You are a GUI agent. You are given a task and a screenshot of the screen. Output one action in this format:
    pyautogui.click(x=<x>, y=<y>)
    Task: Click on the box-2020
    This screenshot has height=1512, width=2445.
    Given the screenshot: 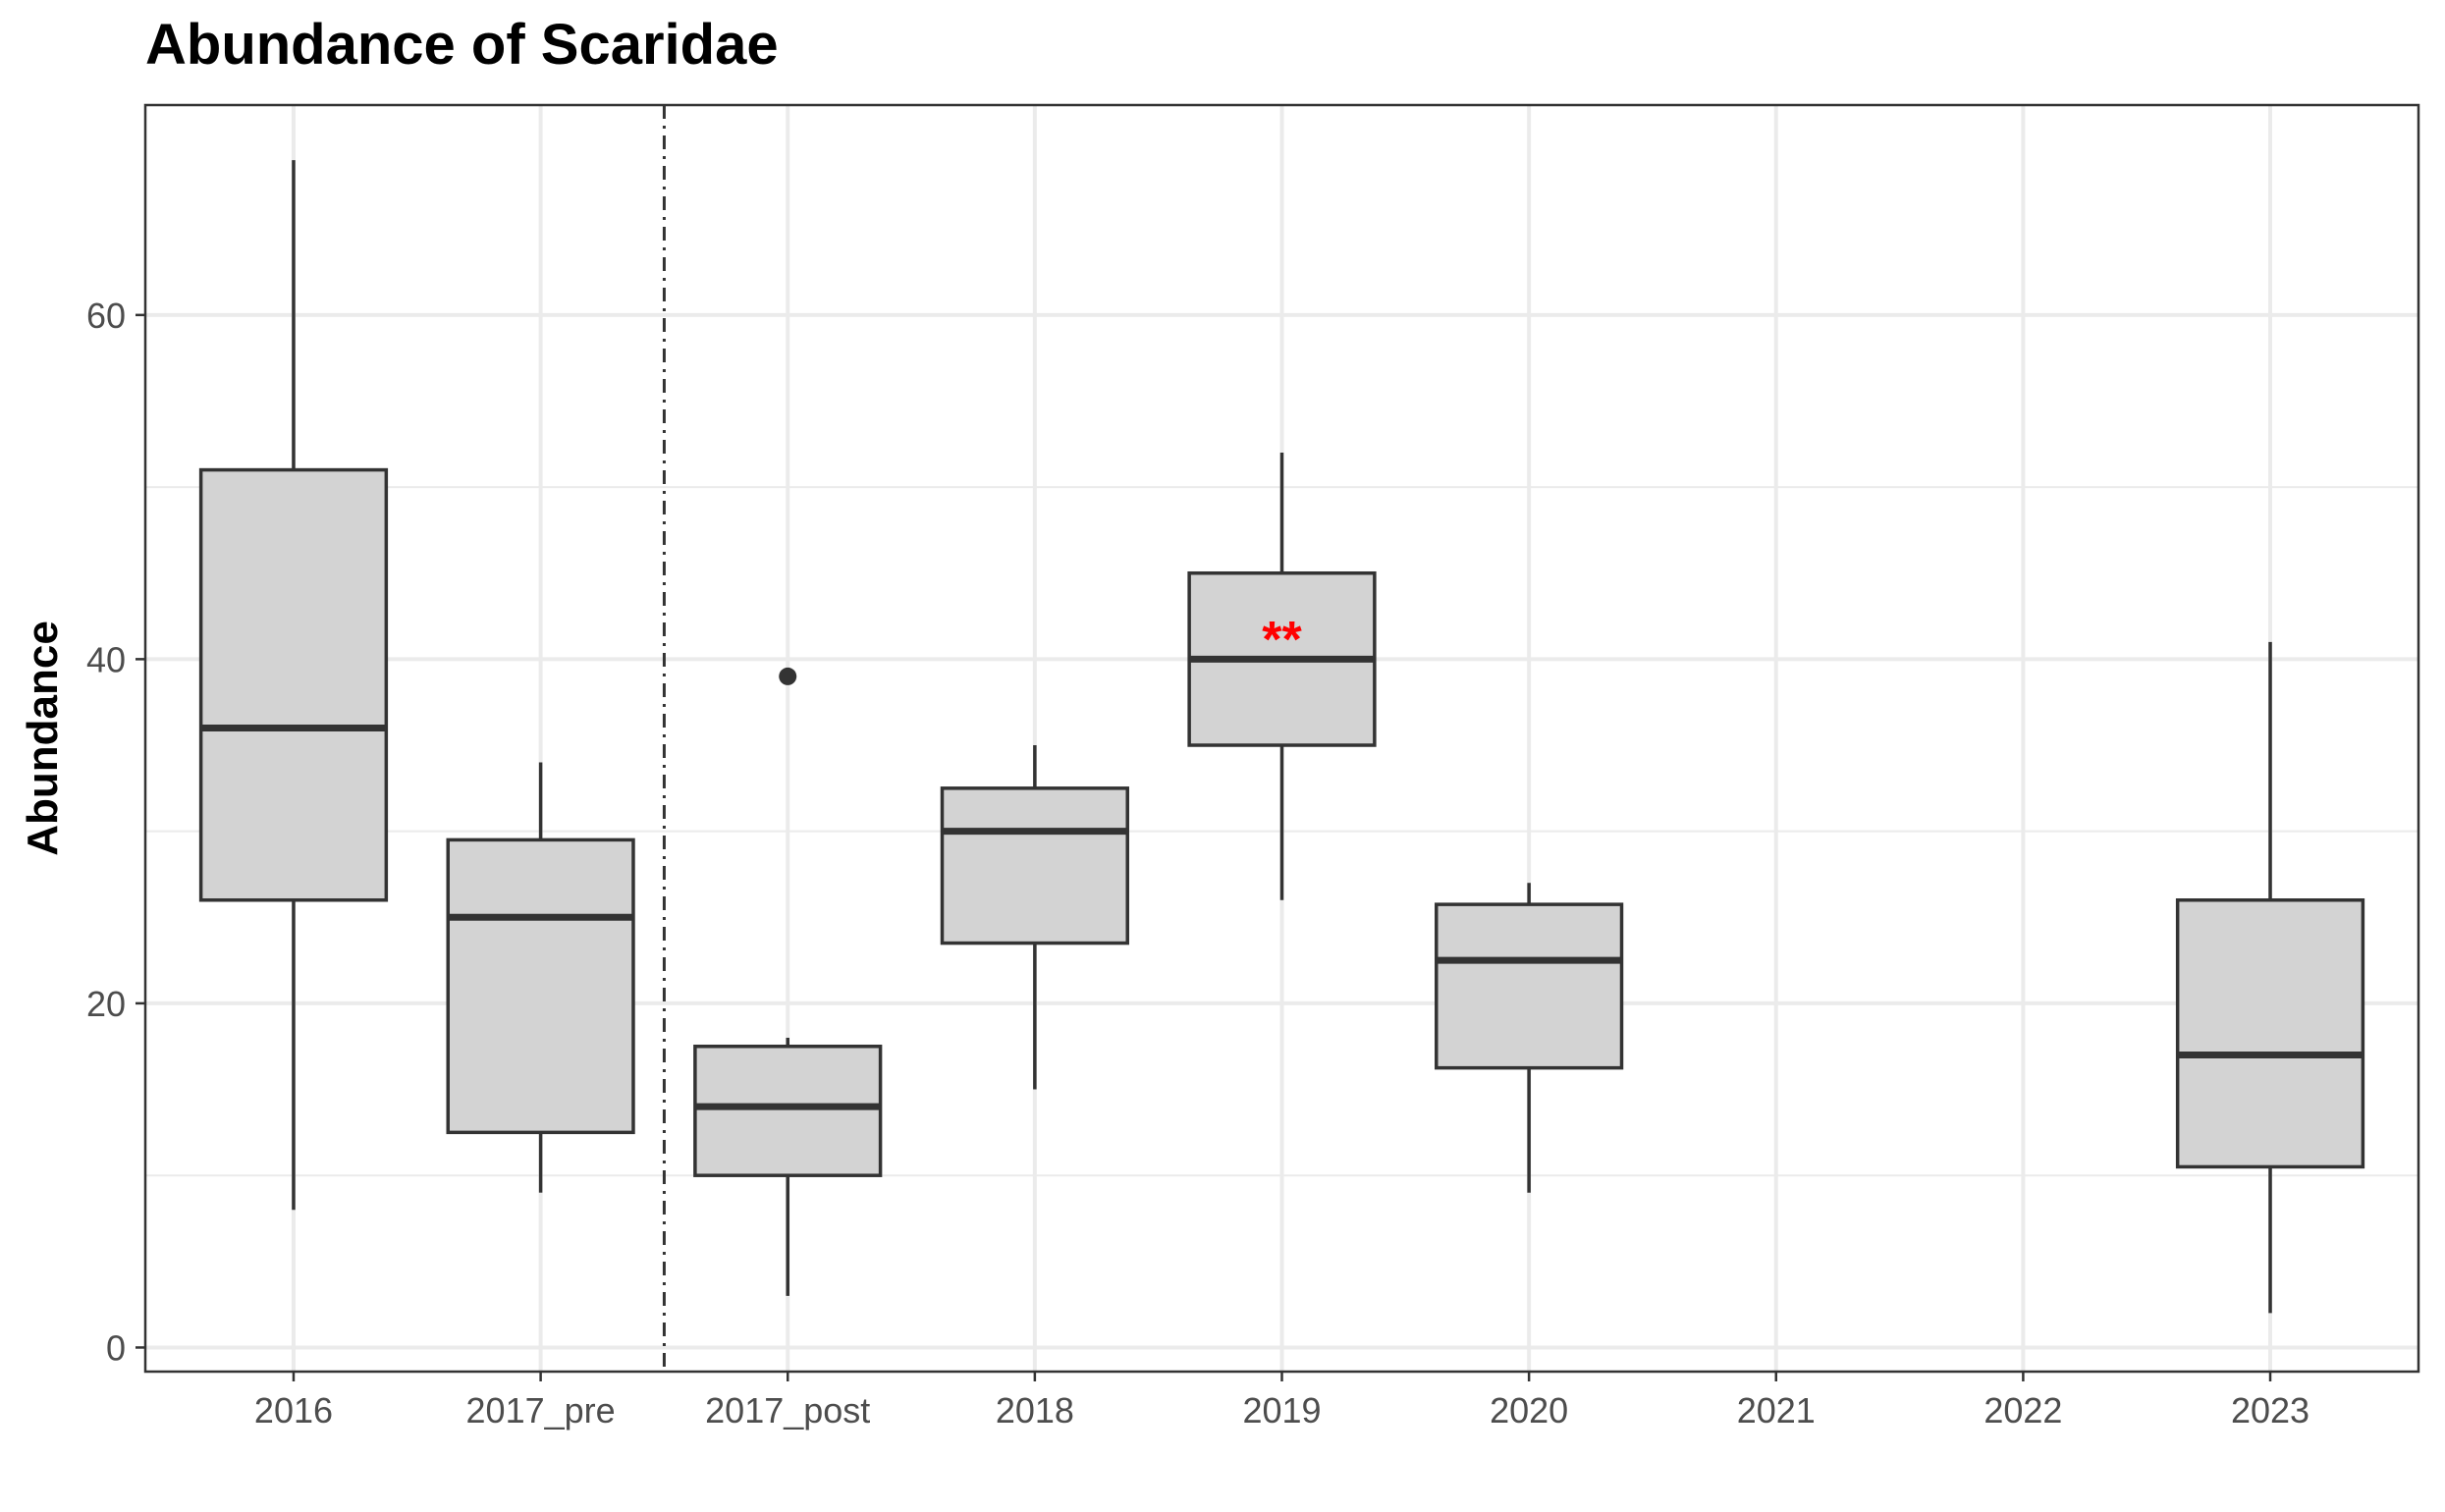 What is the action you would take?
    pyautogui.click(x=1529, y=1038)
    